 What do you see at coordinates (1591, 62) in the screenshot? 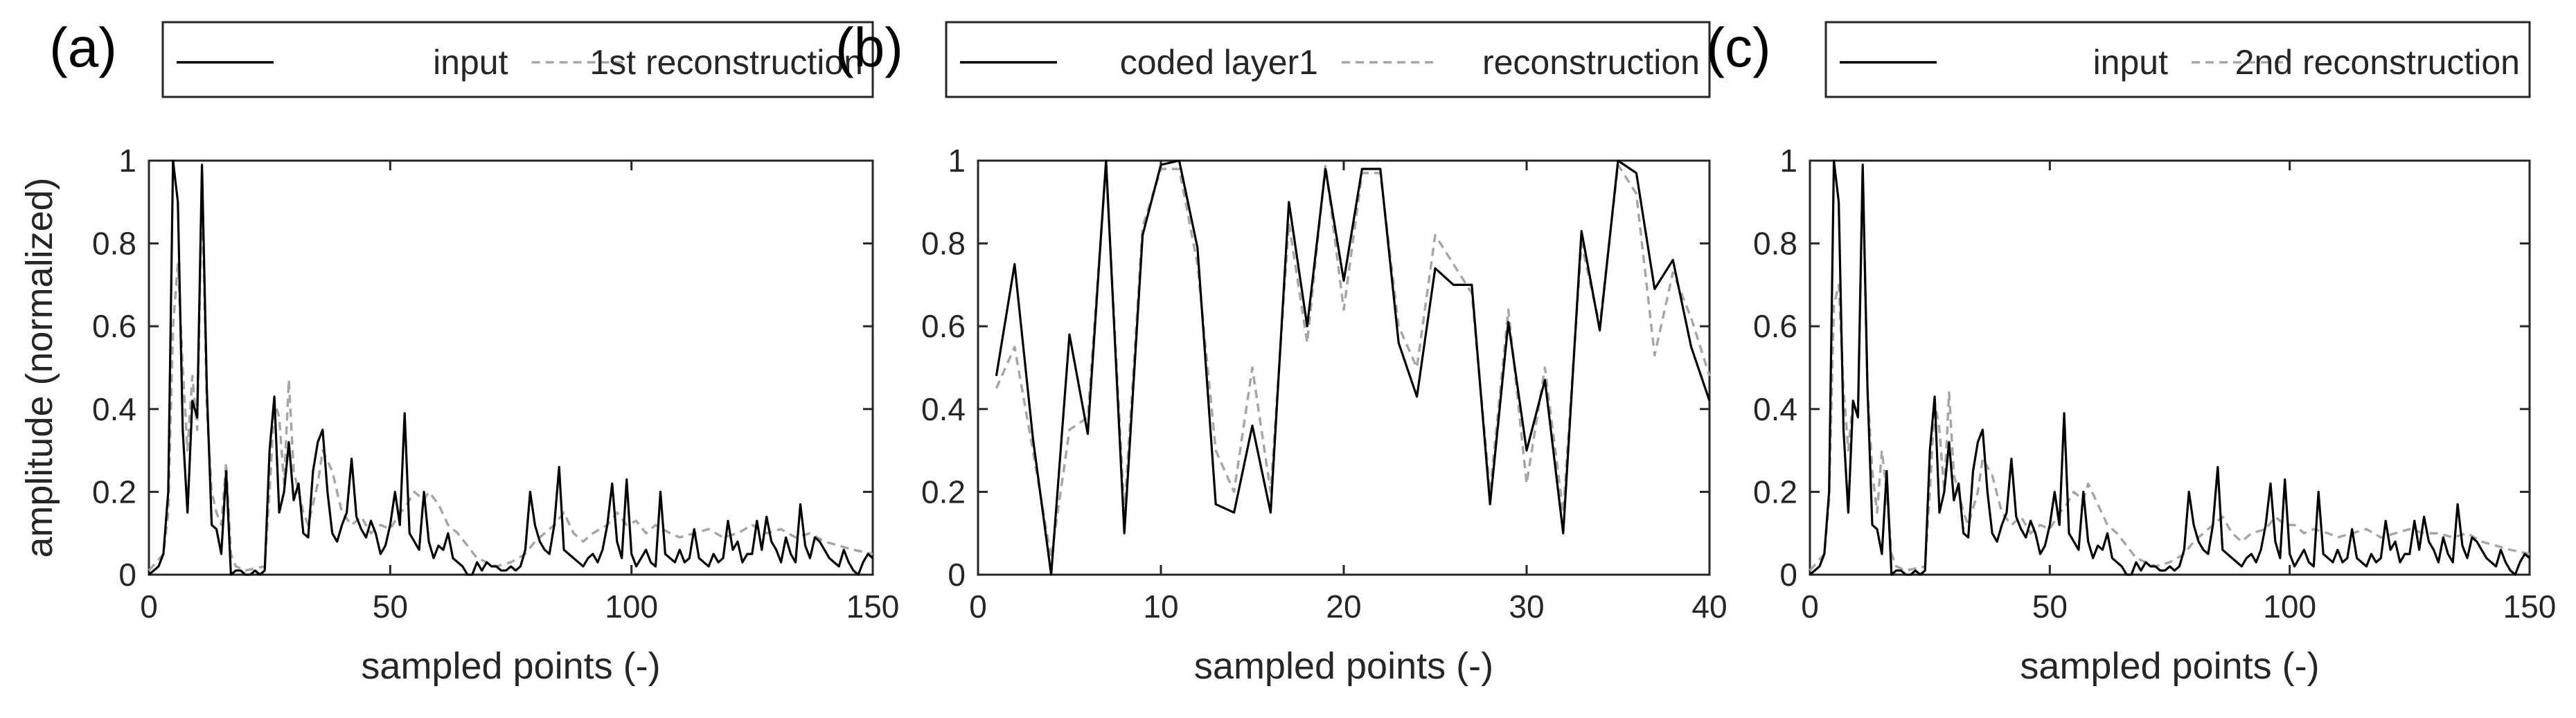
I see `legend-label: reconstruction` at bounding box center [1591, 62].